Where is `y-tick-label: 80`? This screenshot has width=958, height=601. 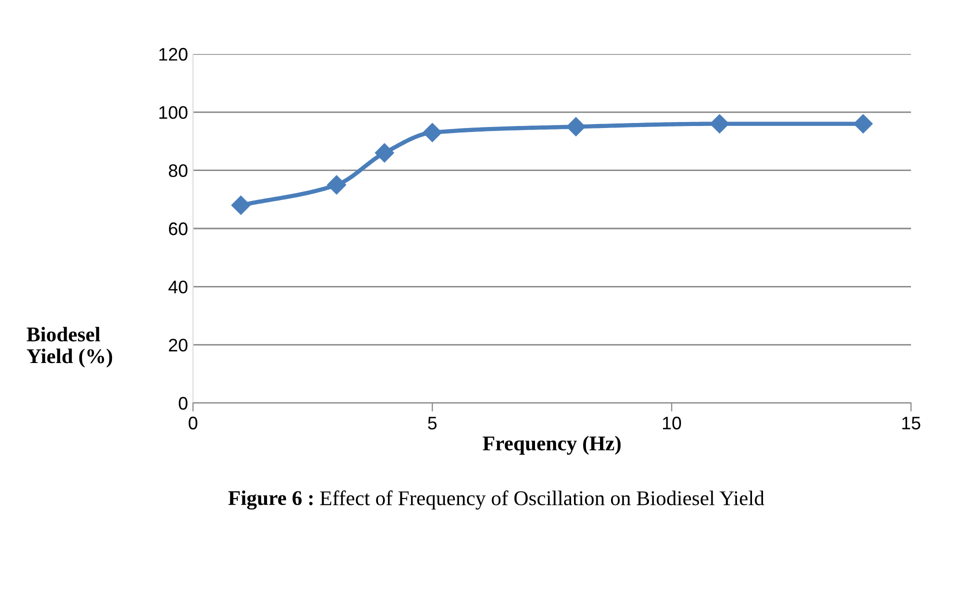 y-tick-label: 80 is located at coordinates (178, 171).